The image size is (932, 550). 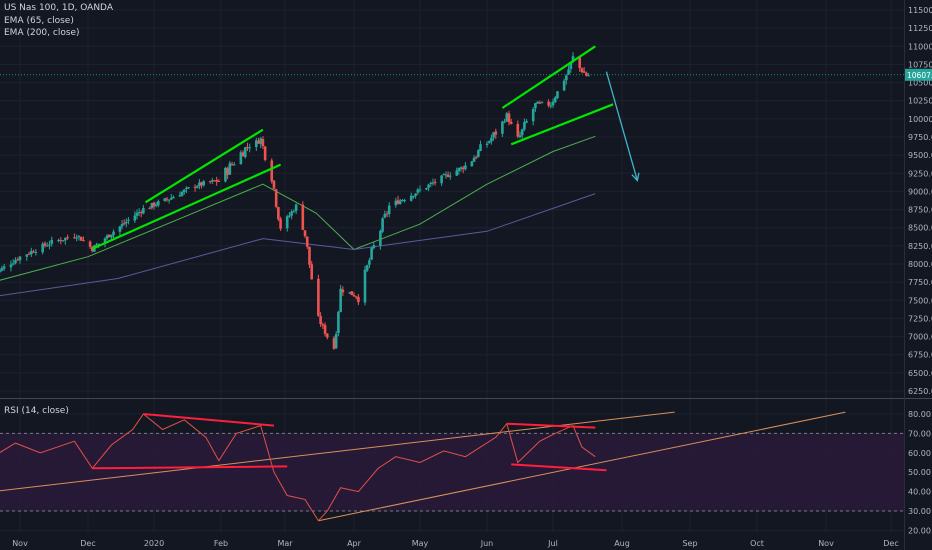 I want to click on price-tick-label: 8250.0, so click(x=920, y=246).